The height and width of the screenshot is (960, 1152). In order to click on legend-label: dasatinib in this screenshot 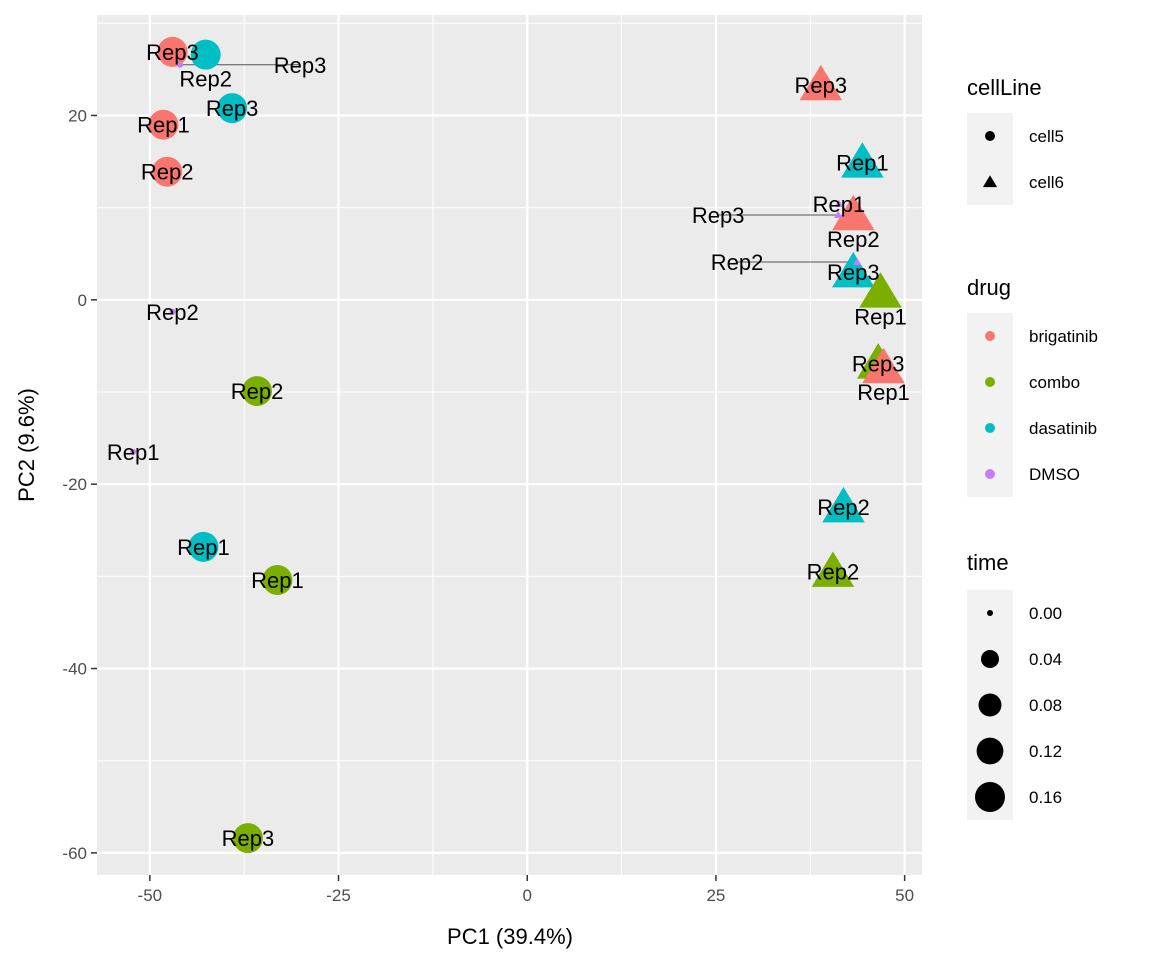, I will do `click(1063, 428)`.